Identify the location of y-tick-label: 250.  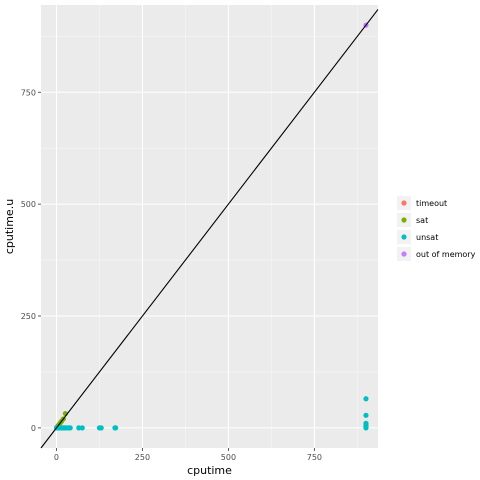
(28, 316).